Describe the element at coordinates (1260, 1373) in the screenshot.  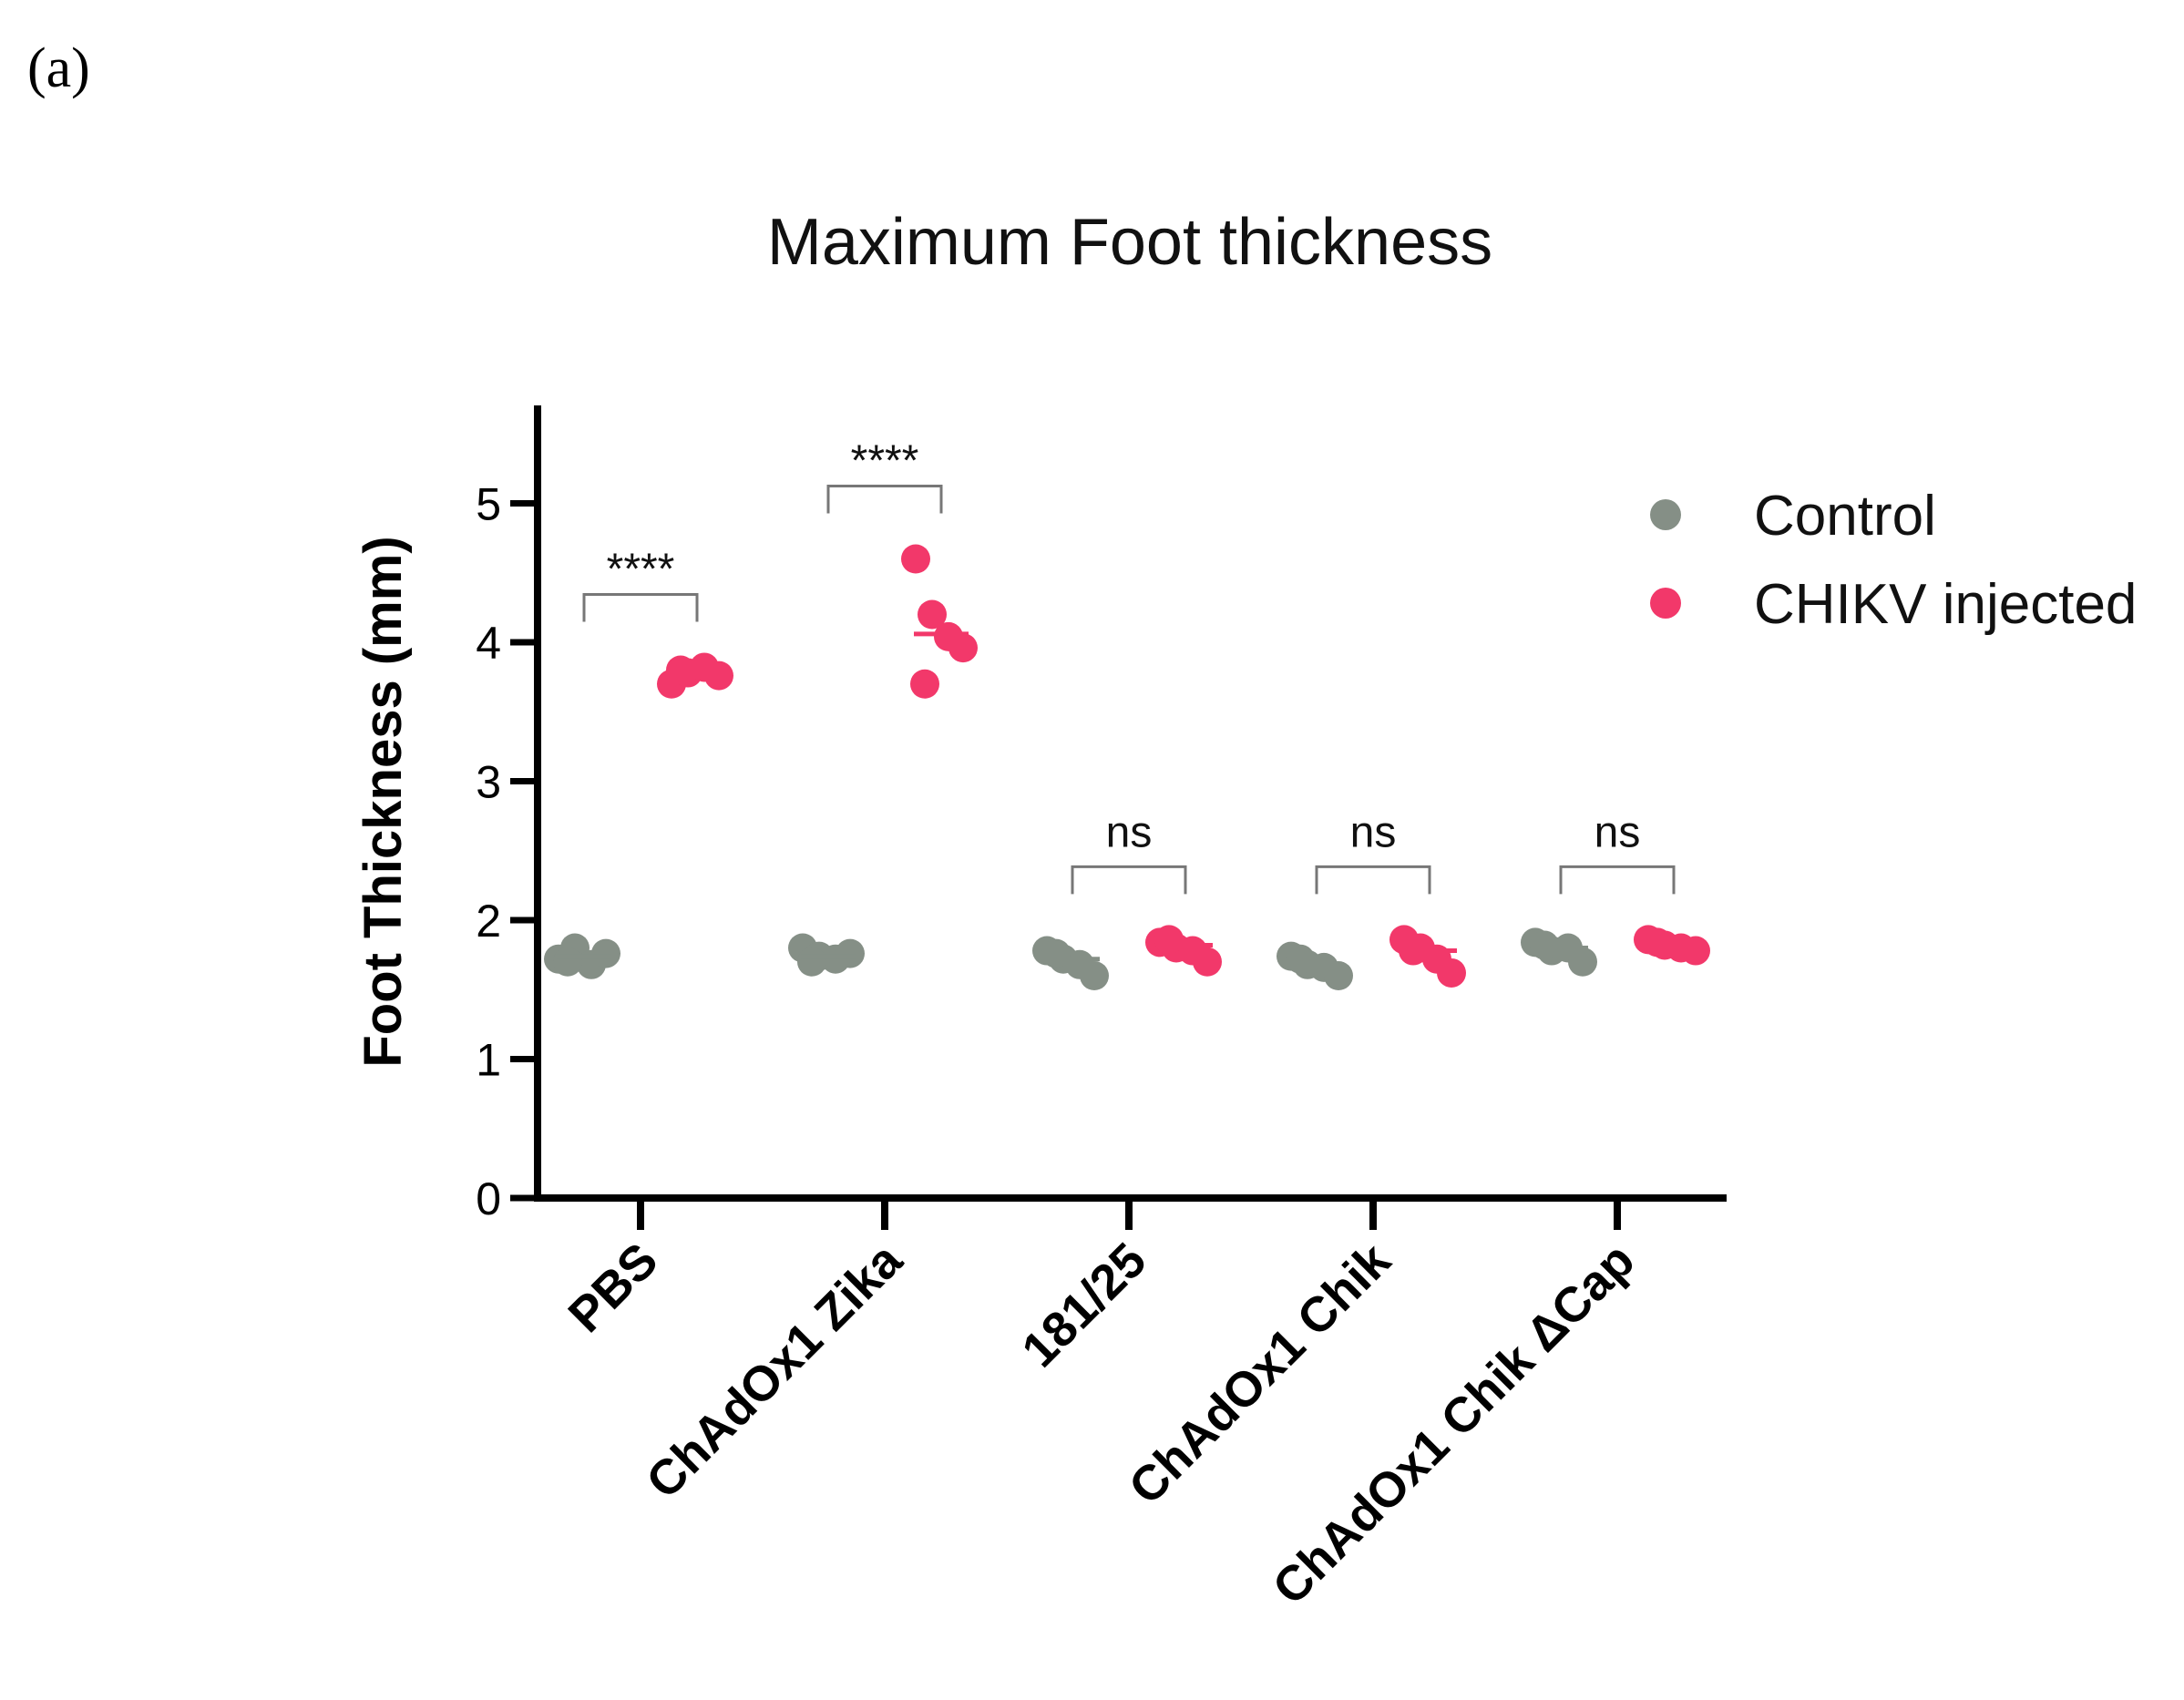
I see `x-tick-label: ChAdOx1 Chik` at that location.